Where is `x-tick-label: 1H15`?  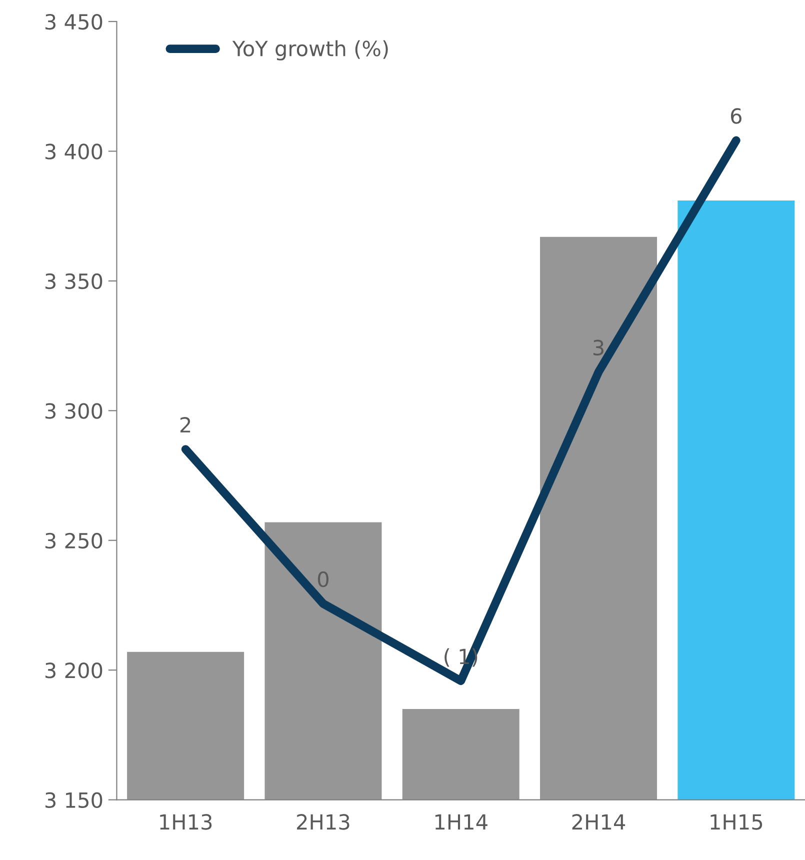
x-tick-label: 1H15 is located at coordinates (736, 822).